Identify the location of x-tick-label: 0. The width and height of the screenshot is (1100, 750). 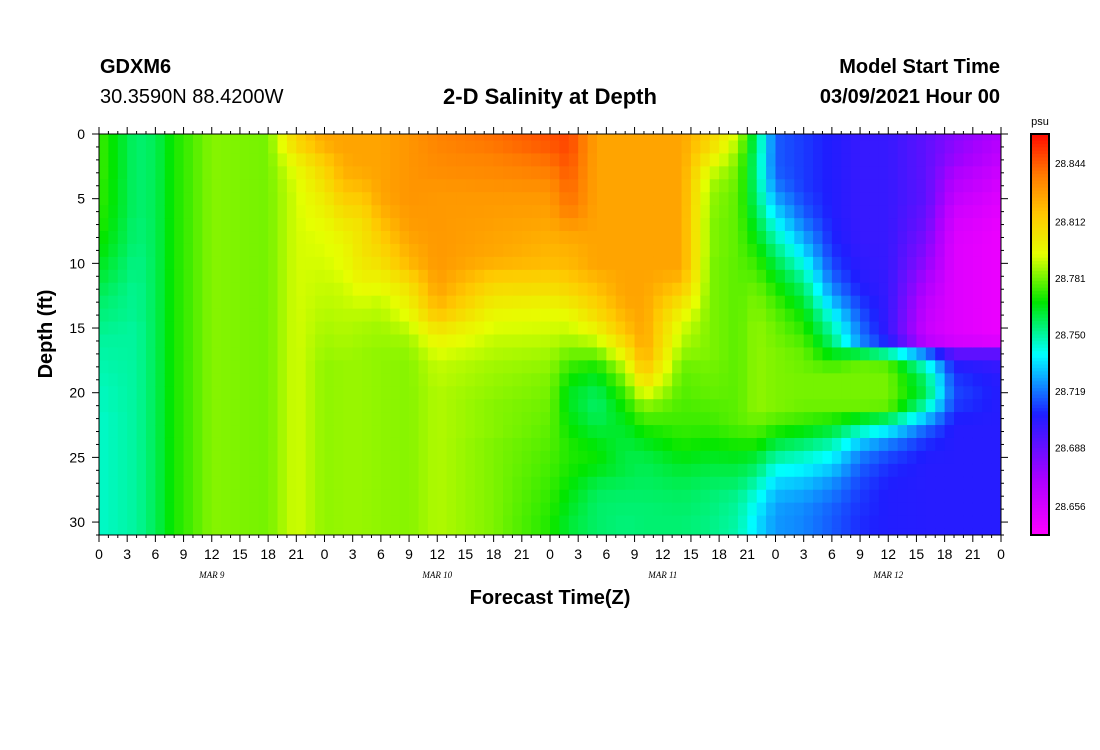
(99, 554).